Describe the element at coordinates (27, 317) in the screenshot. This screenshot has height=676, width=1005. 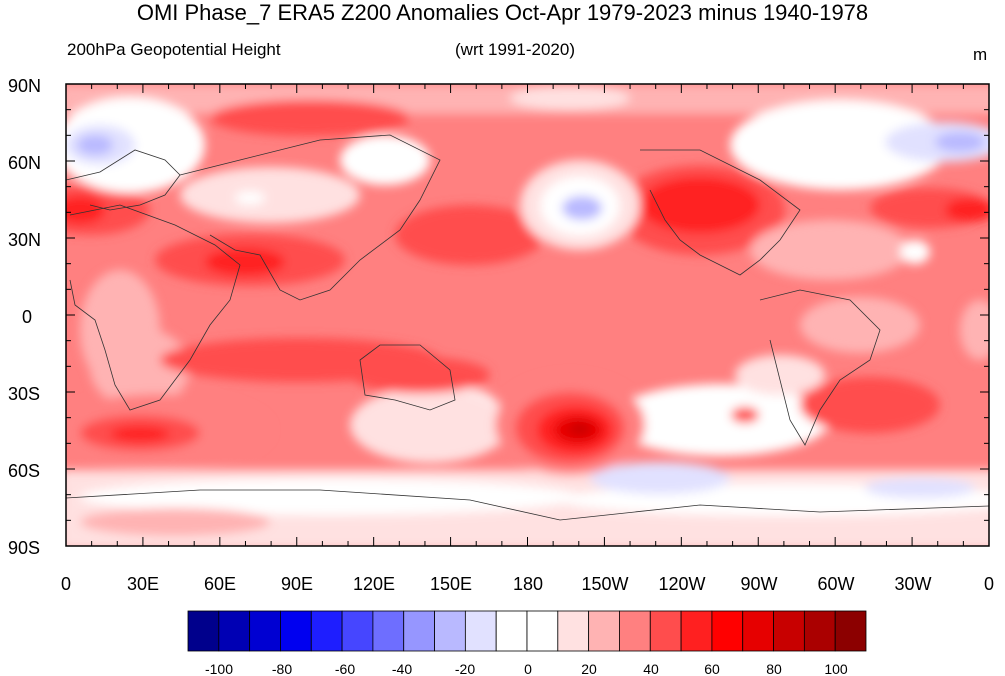
I see `lat-label: 0` at that location.